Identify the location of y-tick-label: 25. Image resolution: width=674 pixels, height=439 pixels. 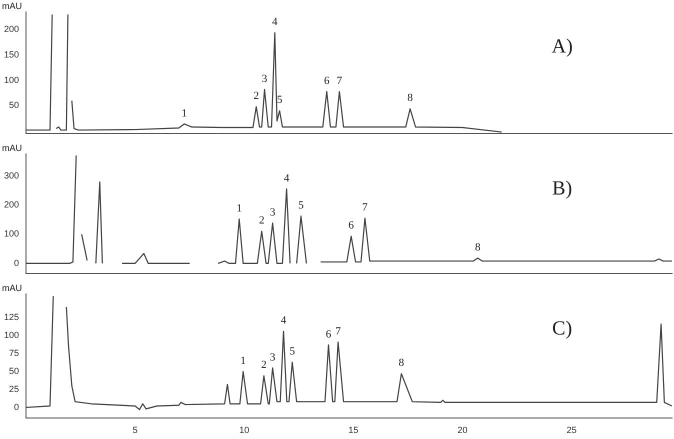
(13, 389).